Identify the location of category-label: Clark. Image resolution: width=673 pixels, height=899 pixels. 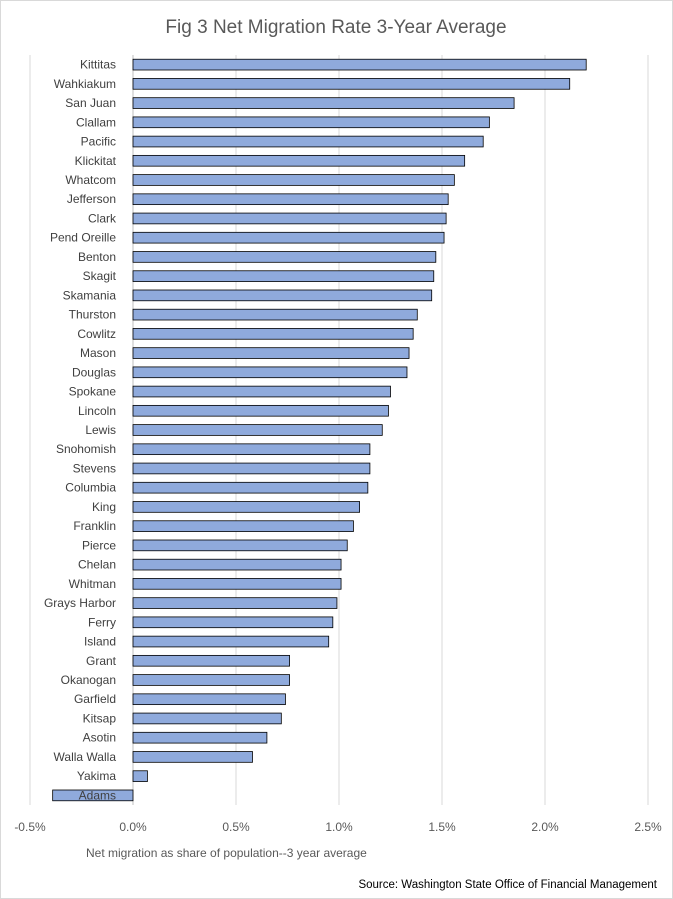
(102, 218).